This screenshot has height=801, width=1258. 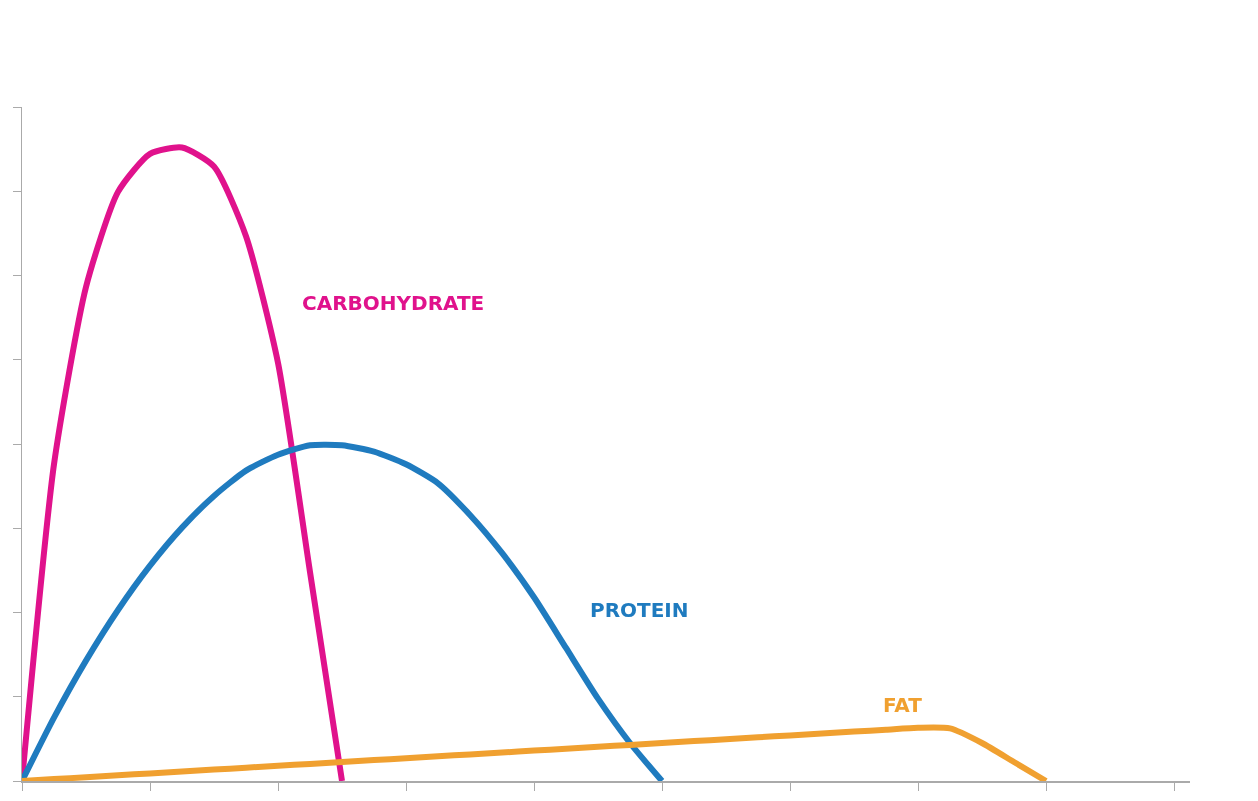 I want to click on series-label: PROTEIN, so click(x=639, y=610).